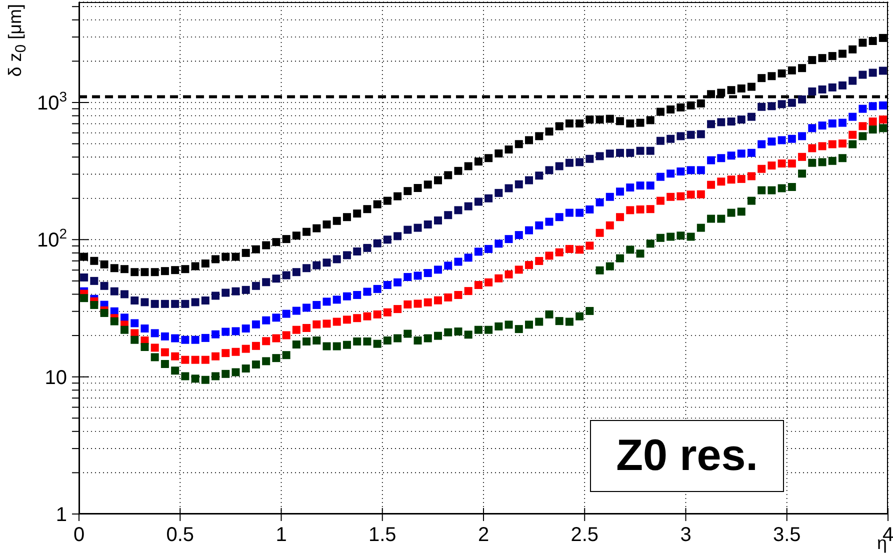 The image size is (893, 558). Describe the element at coordinates (180, 535) in the screenshot. I see `x-tick-label: 0.5` at that location.